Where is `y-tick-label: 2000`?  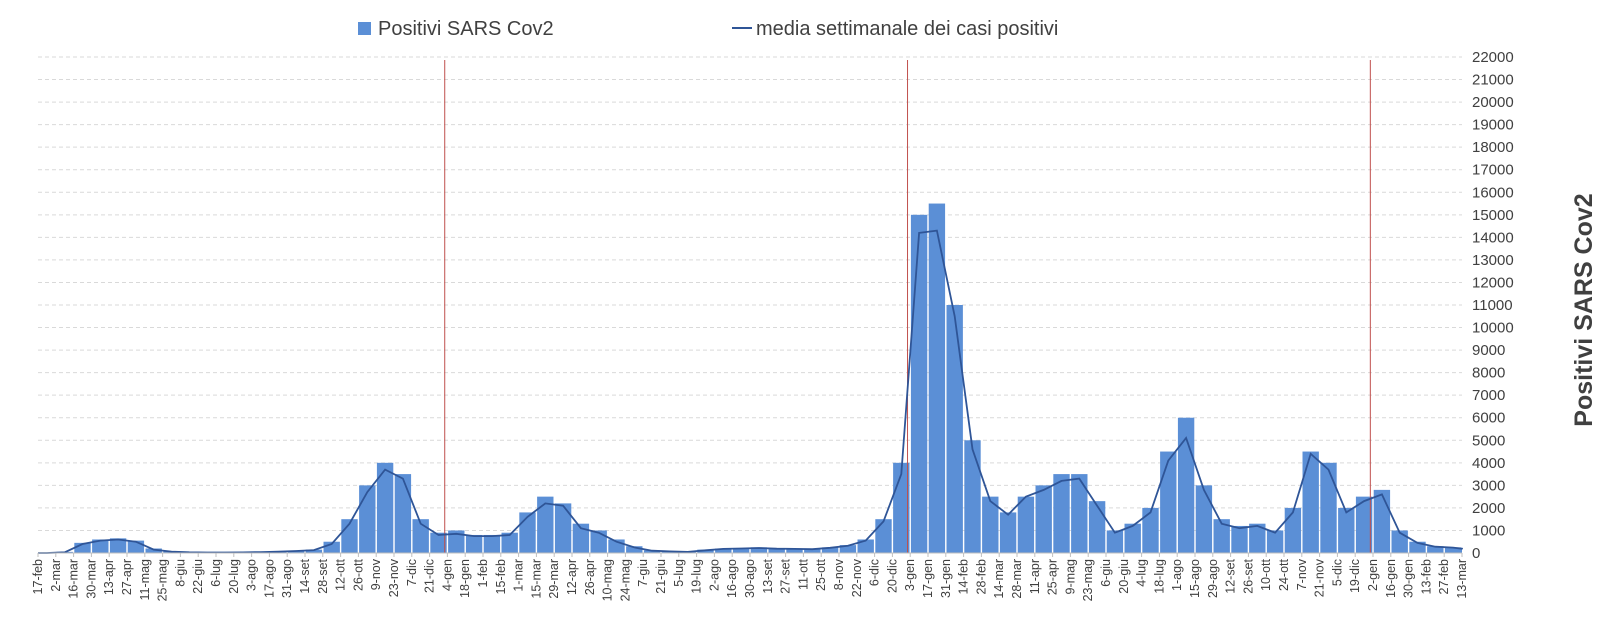
y-tick-label: 2000 is located at coordinates (1488, 508).